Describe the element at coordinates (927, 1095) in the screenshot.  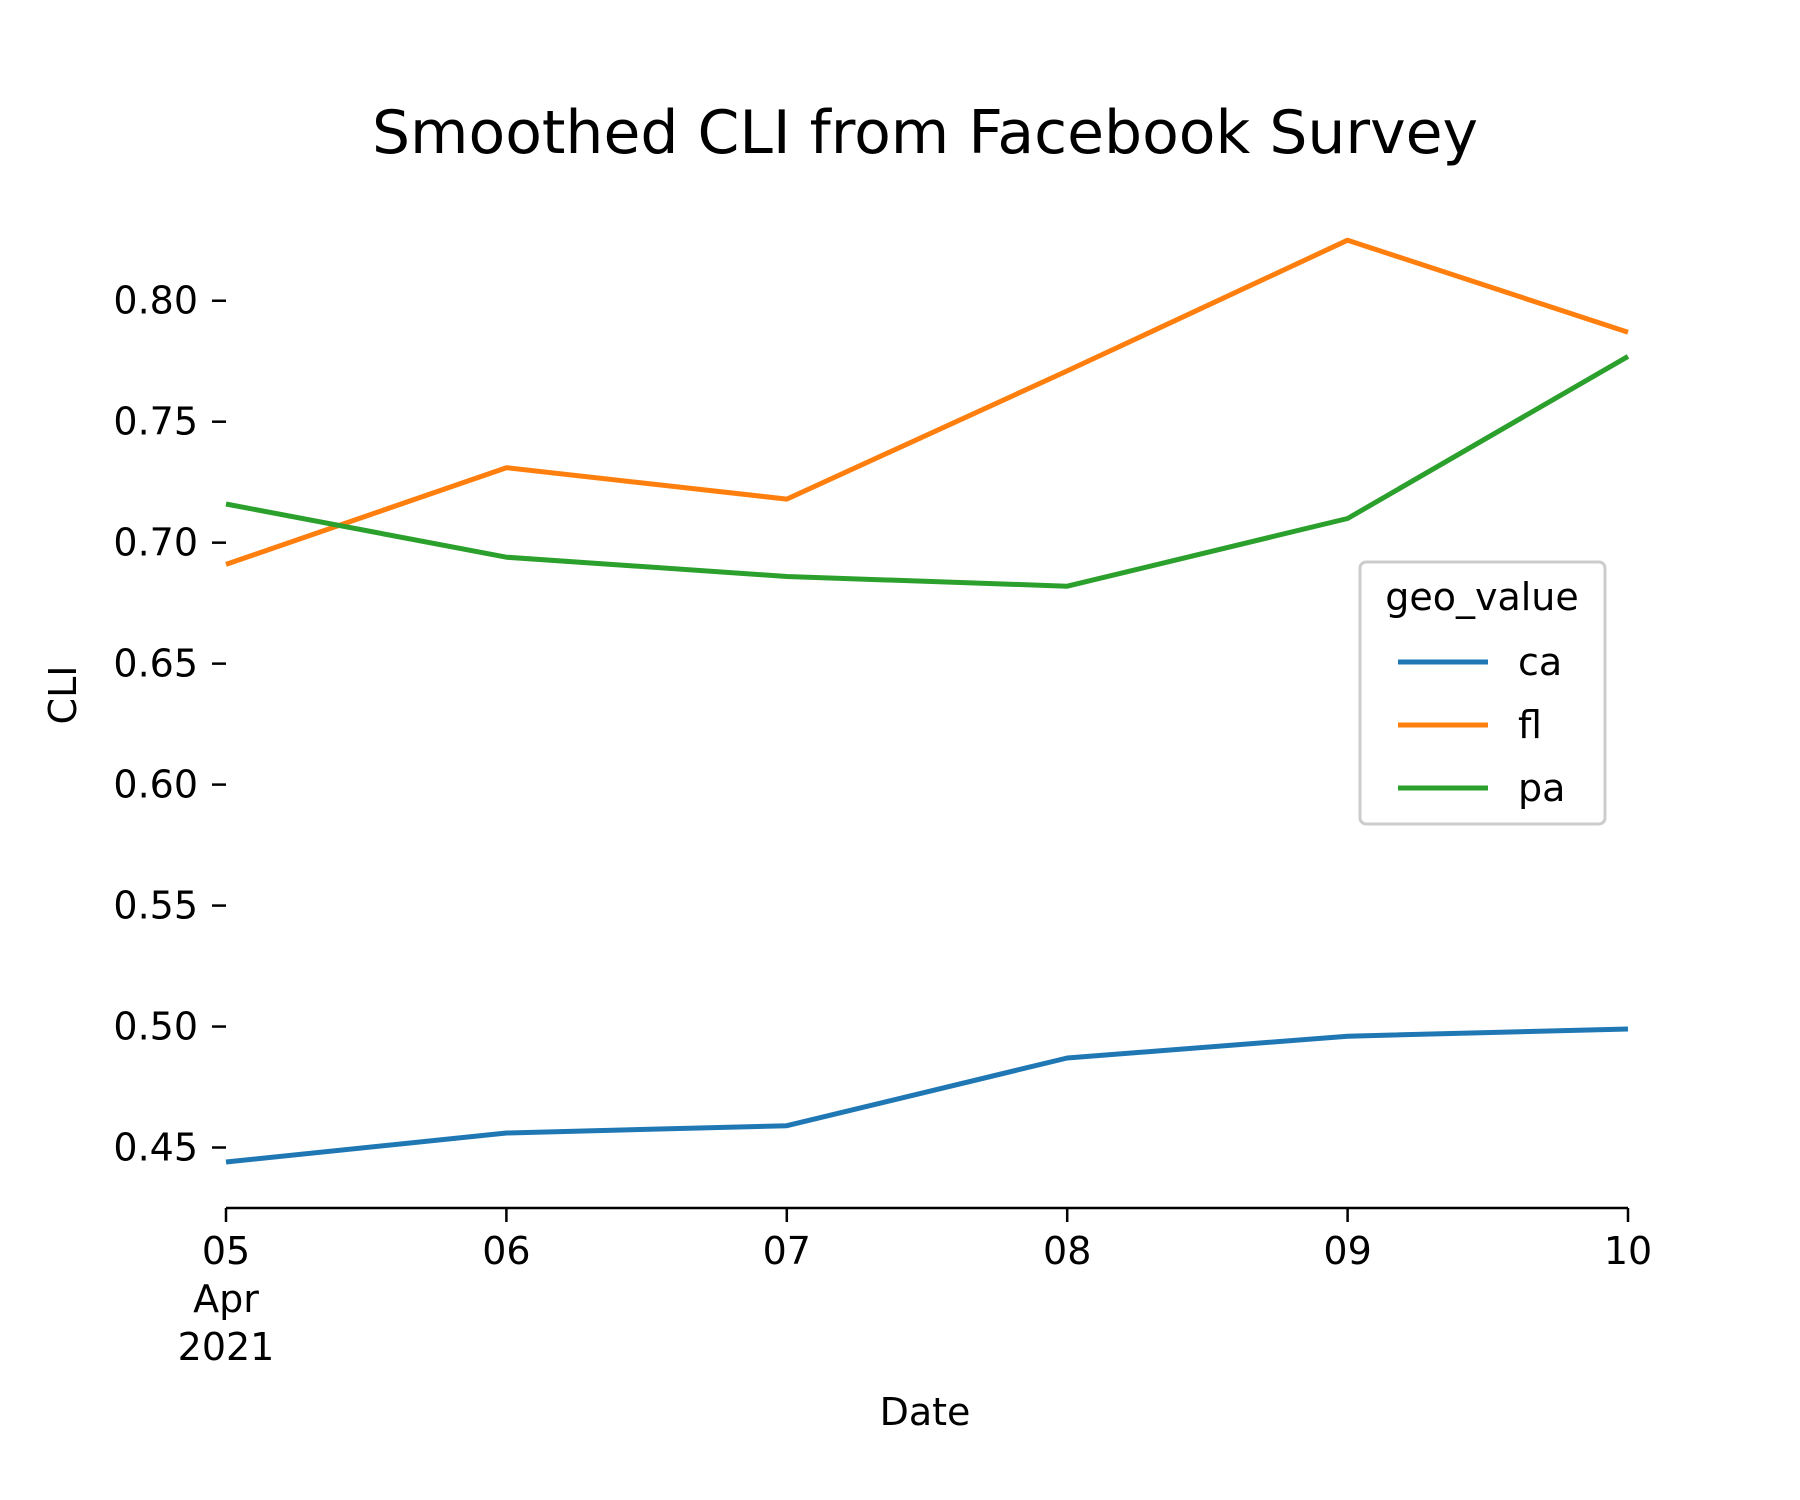
I see `series-line-ca` at that location.